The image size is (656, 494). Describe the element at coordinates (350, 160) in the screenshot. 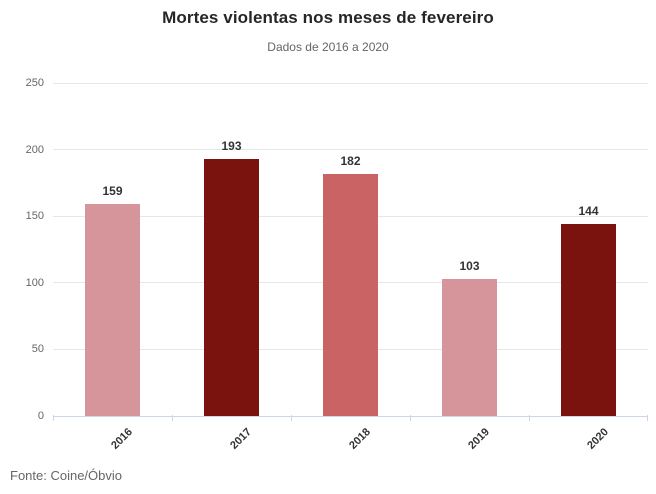

I see `bar-value-label: 182` at that location.